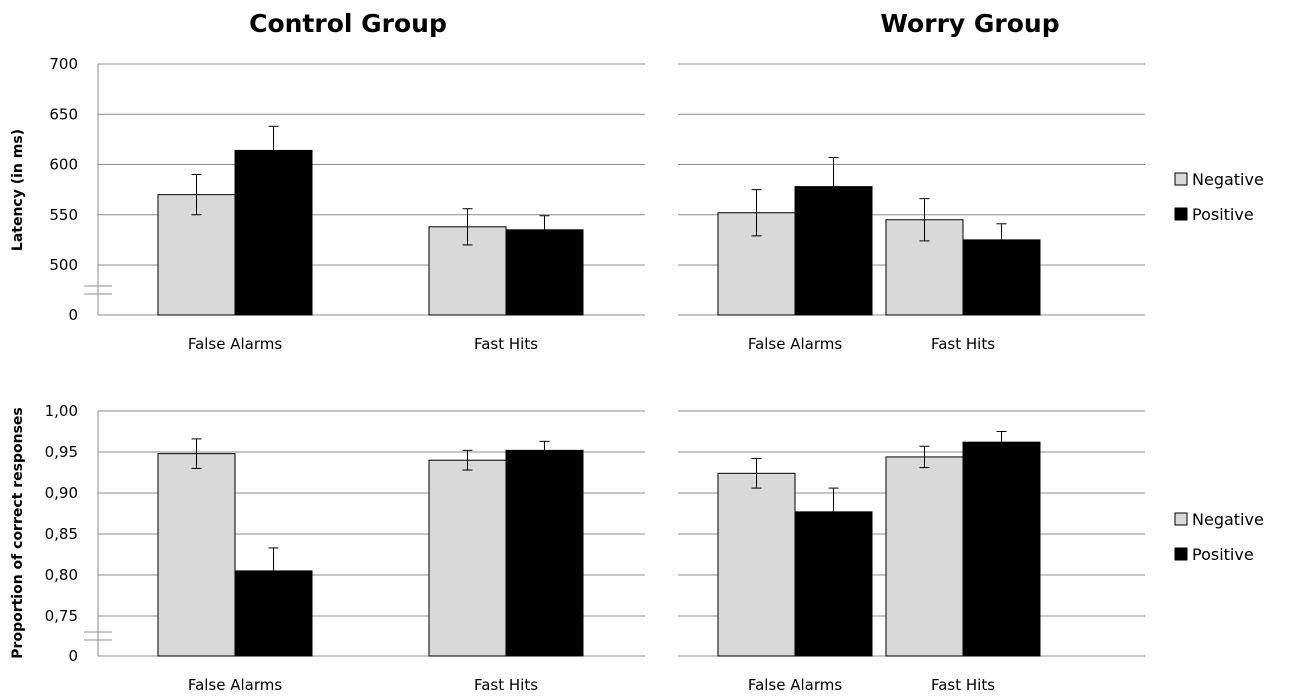  What do you see at coordinates (963, 344) in the screenshot?
I see `chart0-worry-group-category-fast-hits: Fast Hits` at bounding box center [963, 344].